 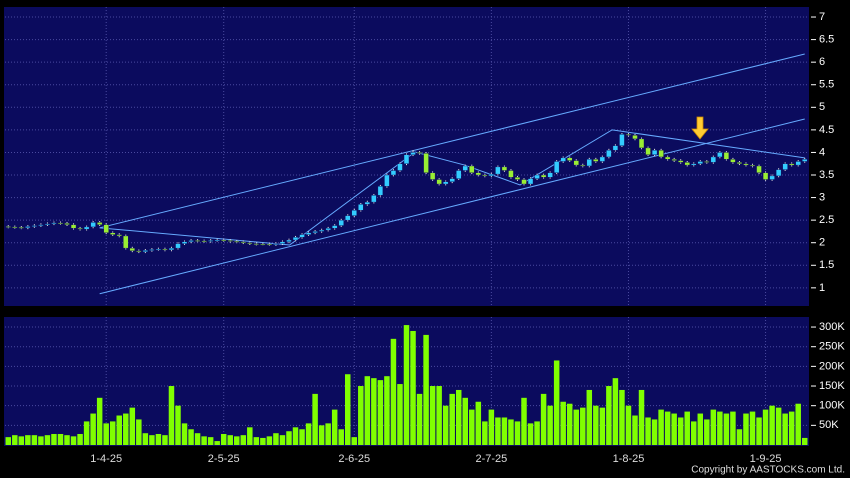 What do you see at coordinates (826, 40) in the screenshot?
I see `y-tick-label: 6.5` at bounding box center [826, 40].